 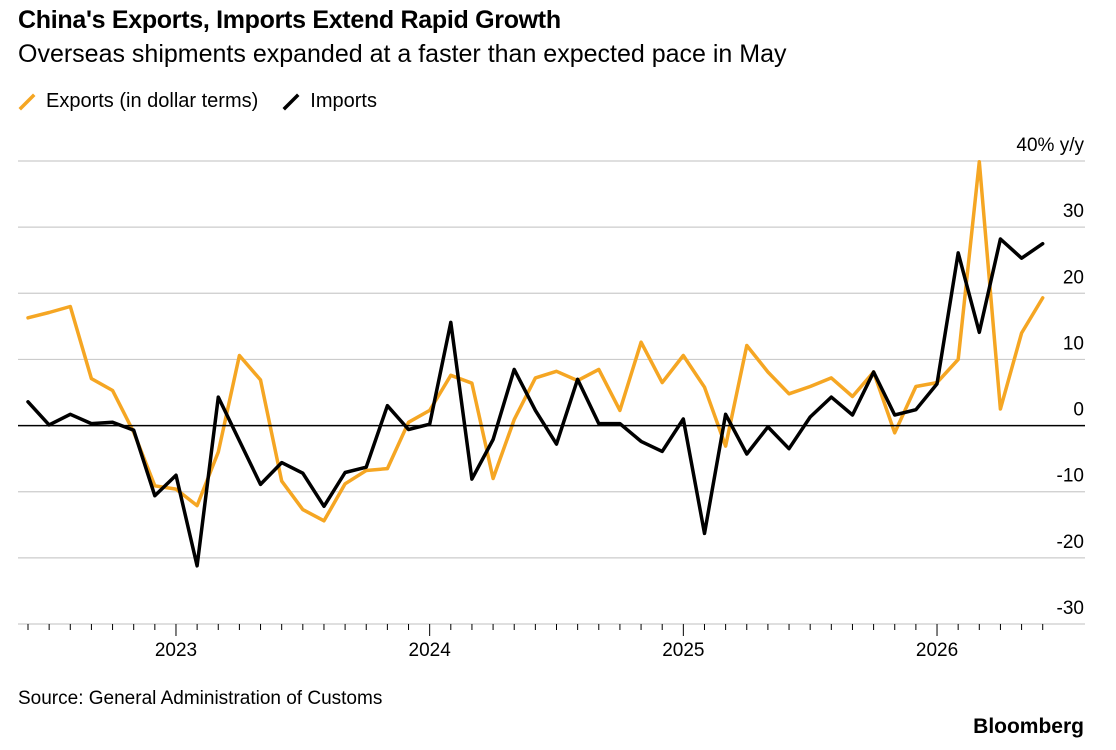 What do you see at coordinates (27, 101) in the screenshot?
I see `exports-swatch-icon` at bounding box center [27, 101].